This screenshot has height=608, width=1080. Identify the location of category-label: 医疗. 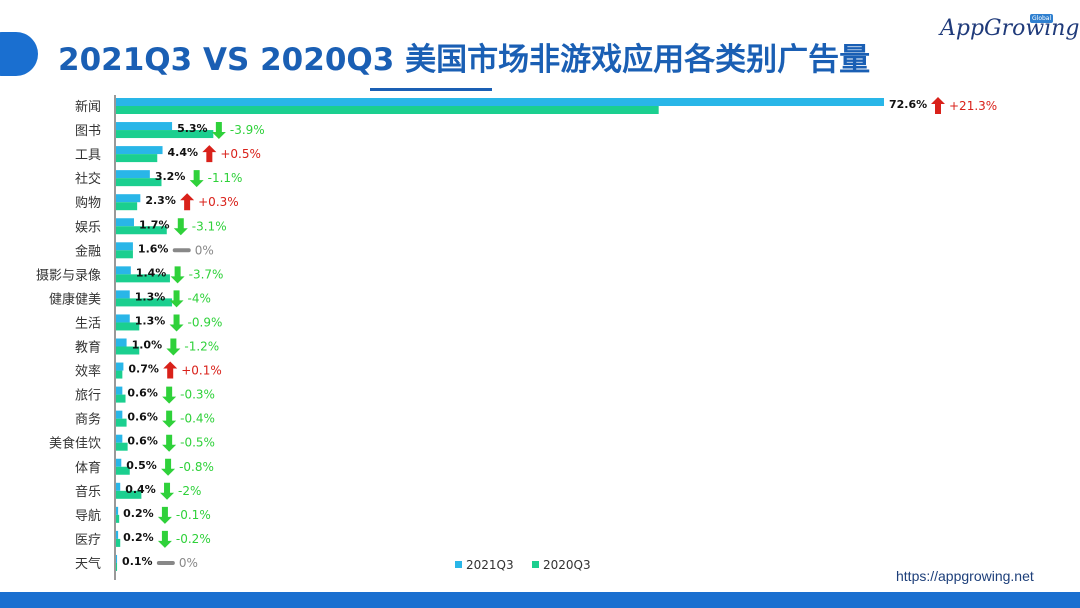
(88, 540).